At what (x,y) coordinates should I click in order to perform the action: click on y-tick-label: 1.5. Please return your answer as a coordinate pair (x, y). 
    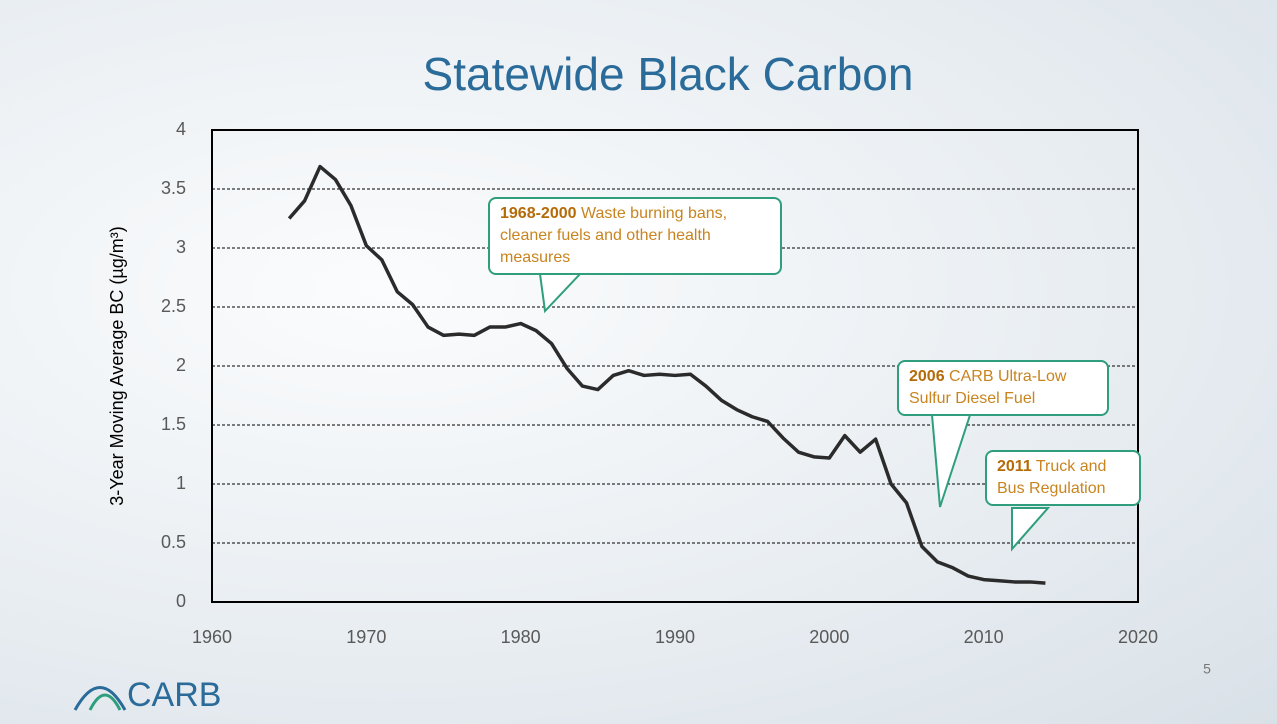
    Looking at the image, I should click on (173, 424).